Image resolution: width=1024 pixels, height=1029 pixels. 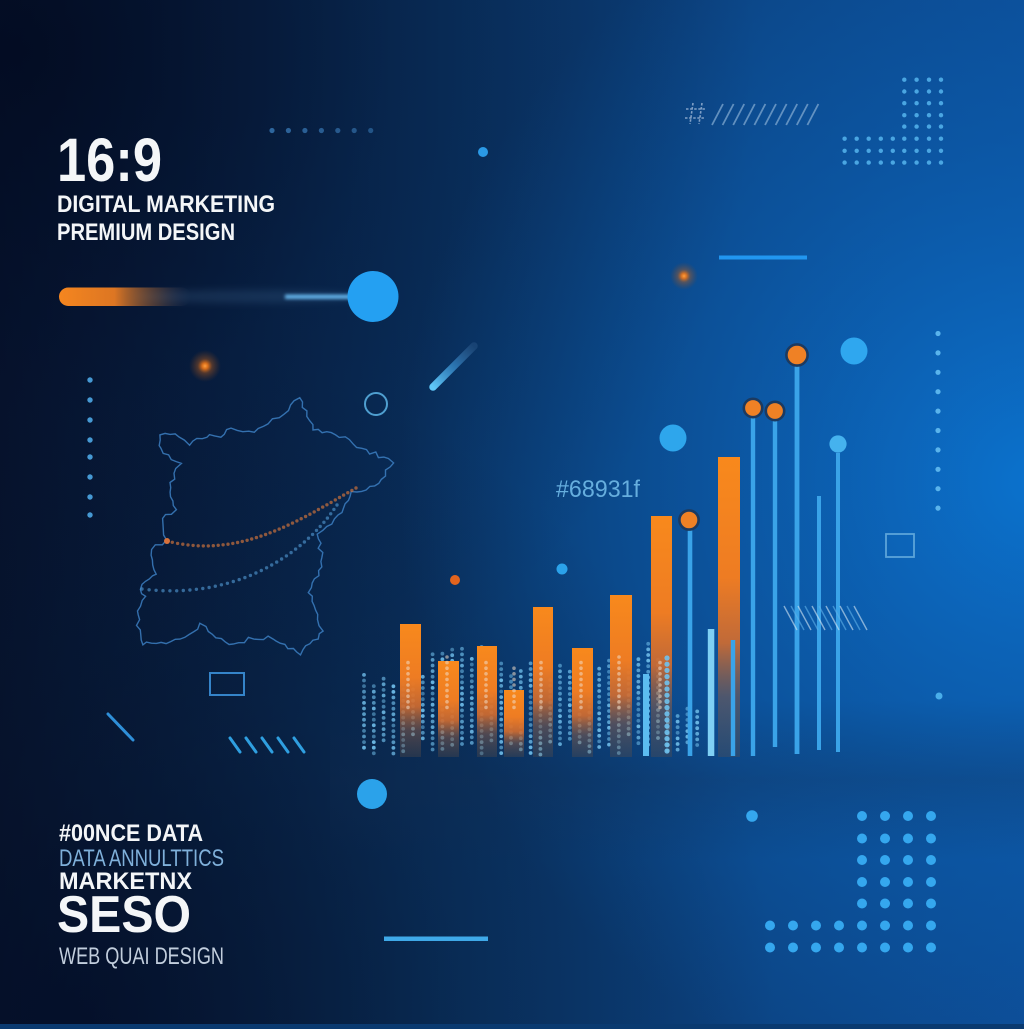 I want to click on svg-text: WEB QUAI DESIGN, so click(x=141, y=956).